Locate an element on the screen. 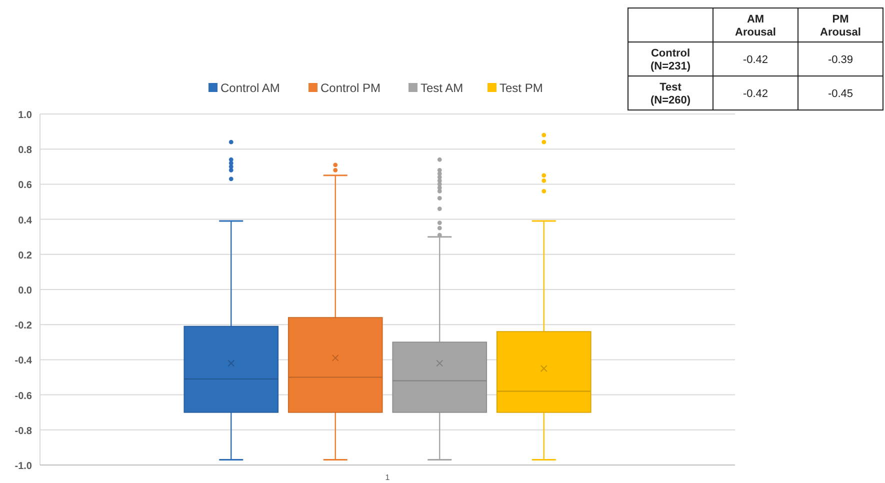 The height and width of the screenshot is (483, 885). text: PM Arousal is located at coordinates (840, 26).